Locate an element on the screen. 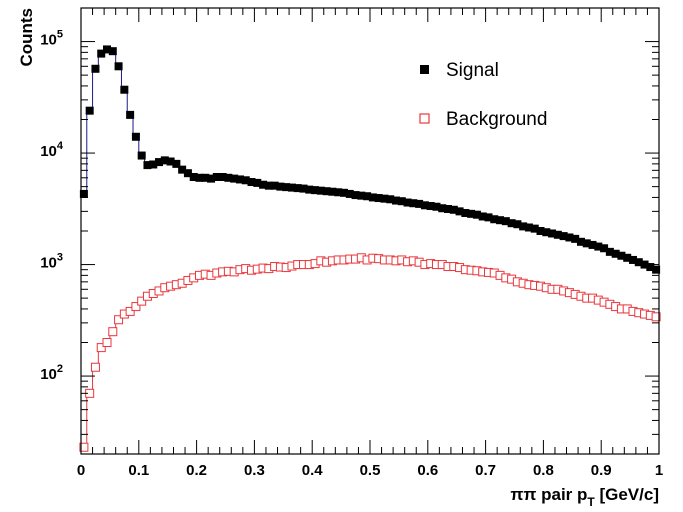 This screenshot has width=683, height=512. x-tick-label: 0.8 is located at coordinates (543, 470).